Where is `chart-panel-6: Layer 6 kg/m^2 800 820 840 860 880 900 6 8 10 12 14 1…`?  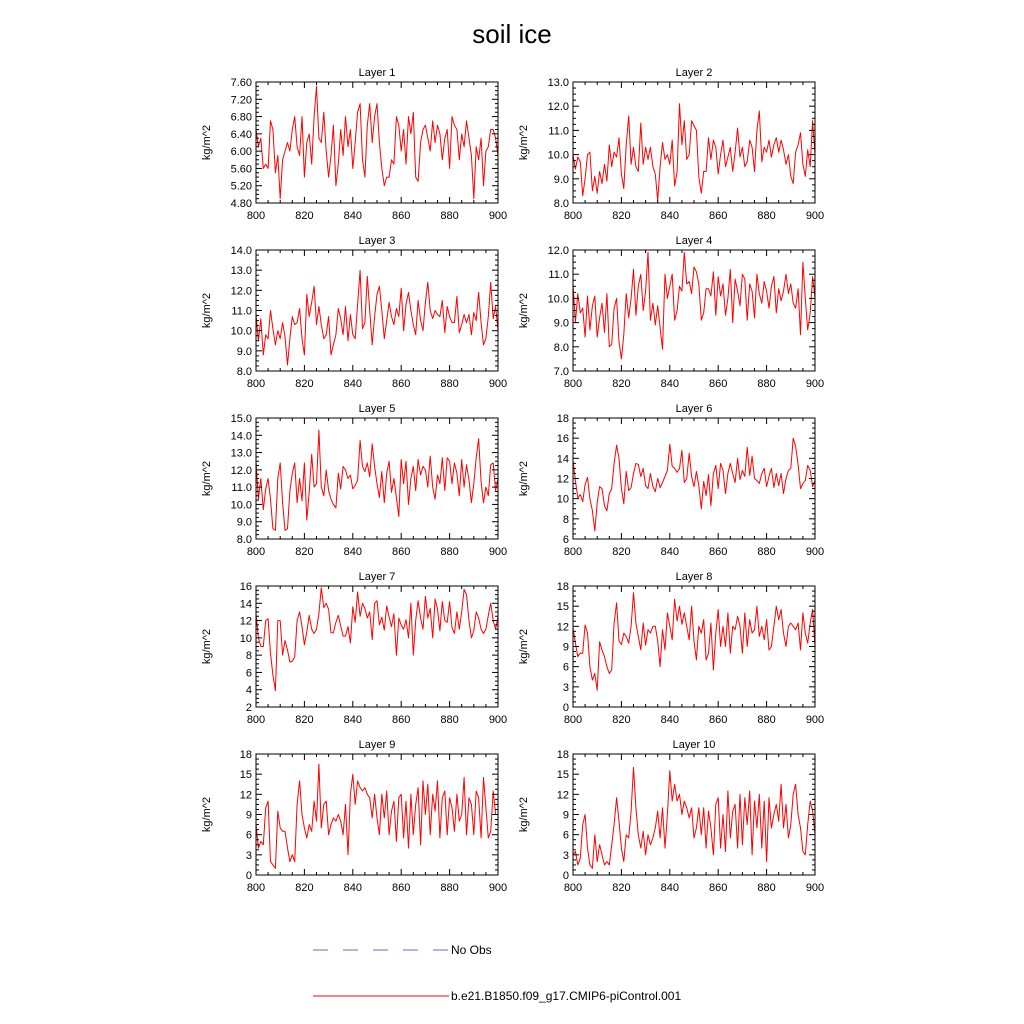 chart-panel-6: Layer 6 kg/m^2 800 820 840 860 880 900 6 8 10 12 14 1… is located at coordinates (671, 480).